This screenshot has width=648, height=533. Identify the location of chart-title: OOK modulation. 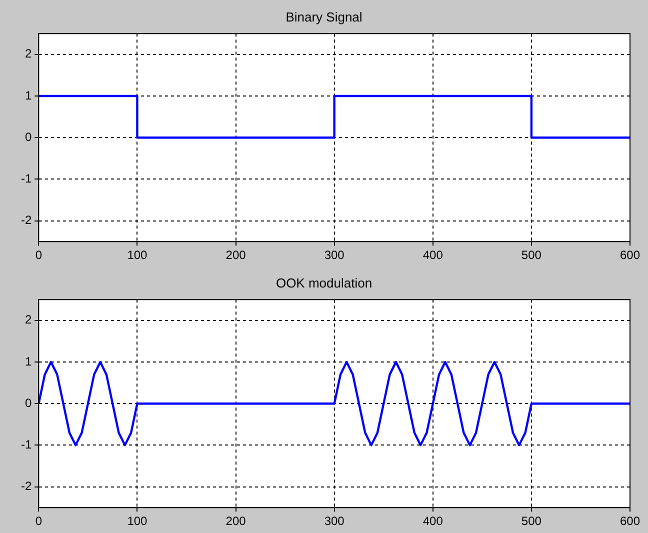
(324, 282).